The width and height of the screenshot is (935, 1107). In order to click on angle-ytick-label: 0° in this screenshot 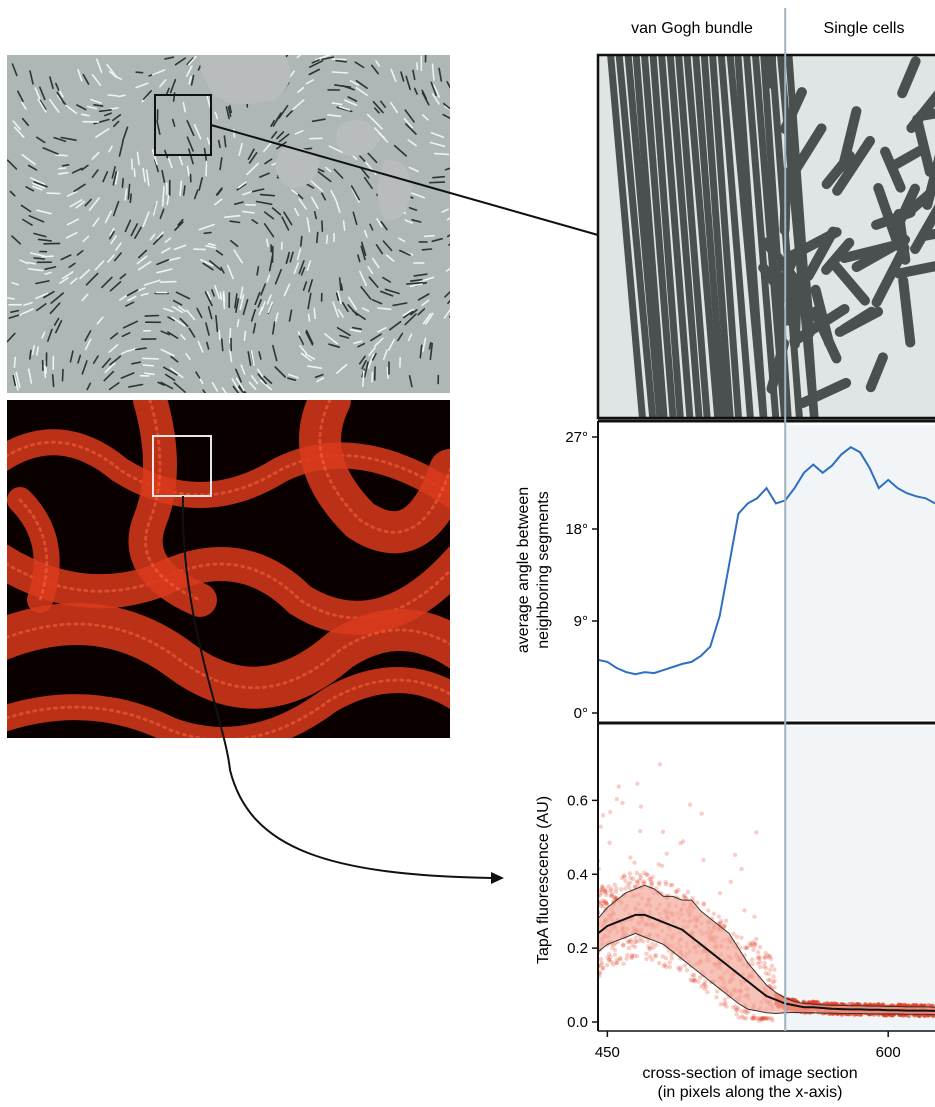, I will do `click(581, 713)`.